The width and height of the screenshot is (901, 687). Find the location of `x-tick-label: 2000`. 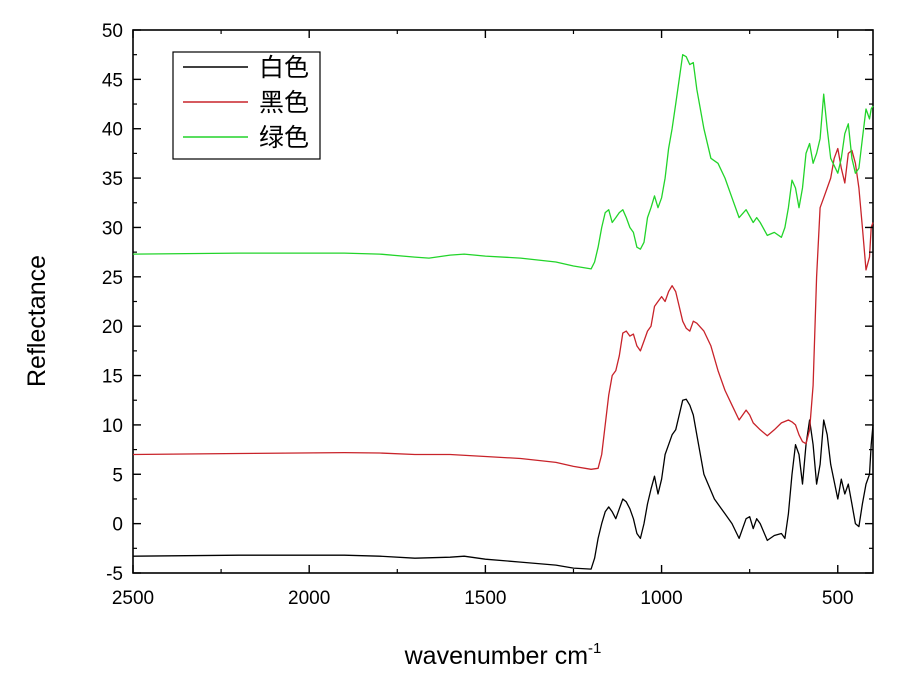

x-tick-label: 2000 is located at coordinates (309, 598).